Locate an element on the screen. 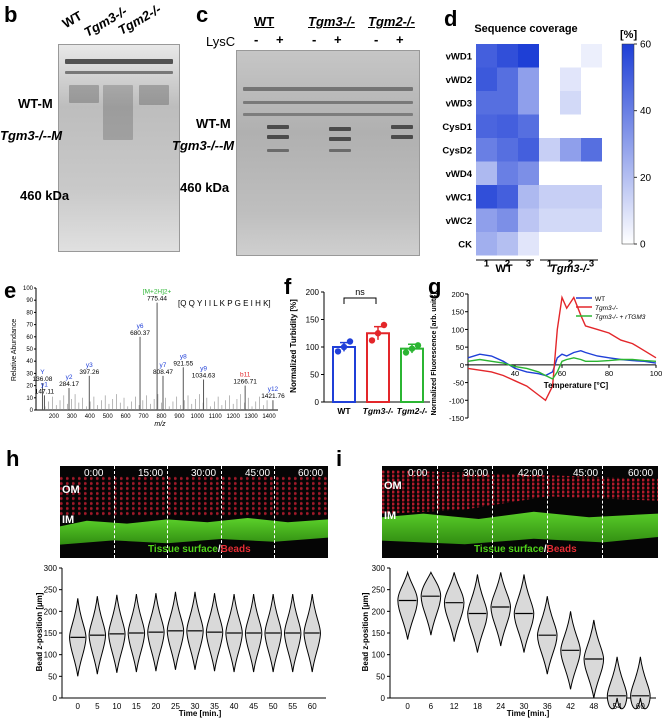  spectrum-ytick-label: 90 is located at coordinates (29, 301).